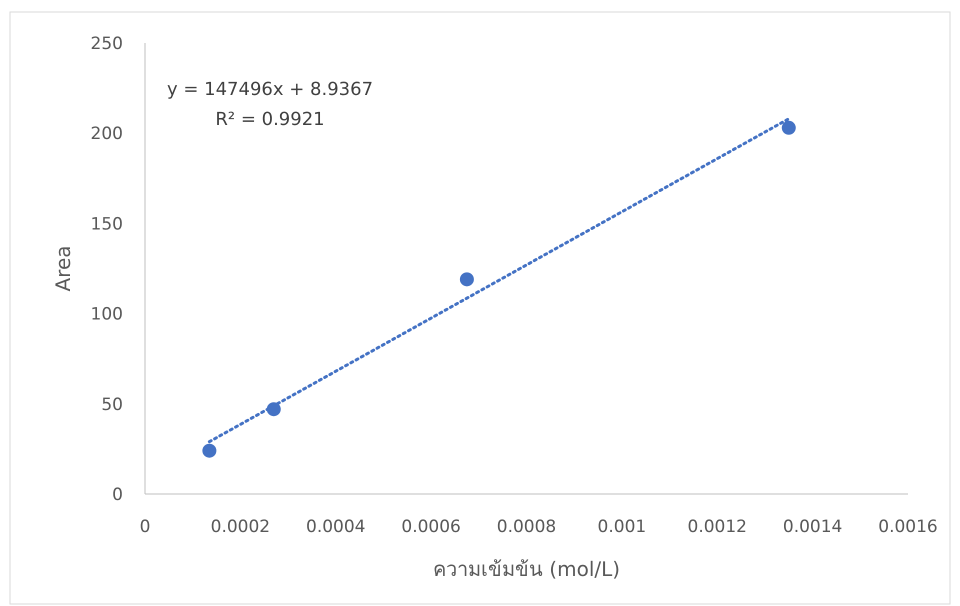 The width and height of the screenshot is (960, 606). Describe the element at coordinates (270, 89) in the screenshot. I see `annotation: y = 147496x + 8.9367` at that location.